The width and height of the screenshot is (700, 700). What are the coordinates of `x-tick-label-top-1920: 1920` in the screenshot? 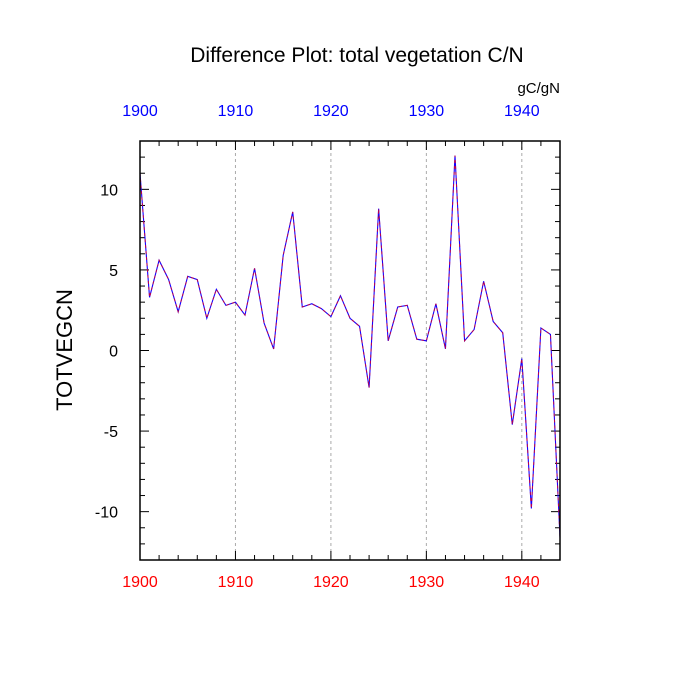 It's located at (331, 111).